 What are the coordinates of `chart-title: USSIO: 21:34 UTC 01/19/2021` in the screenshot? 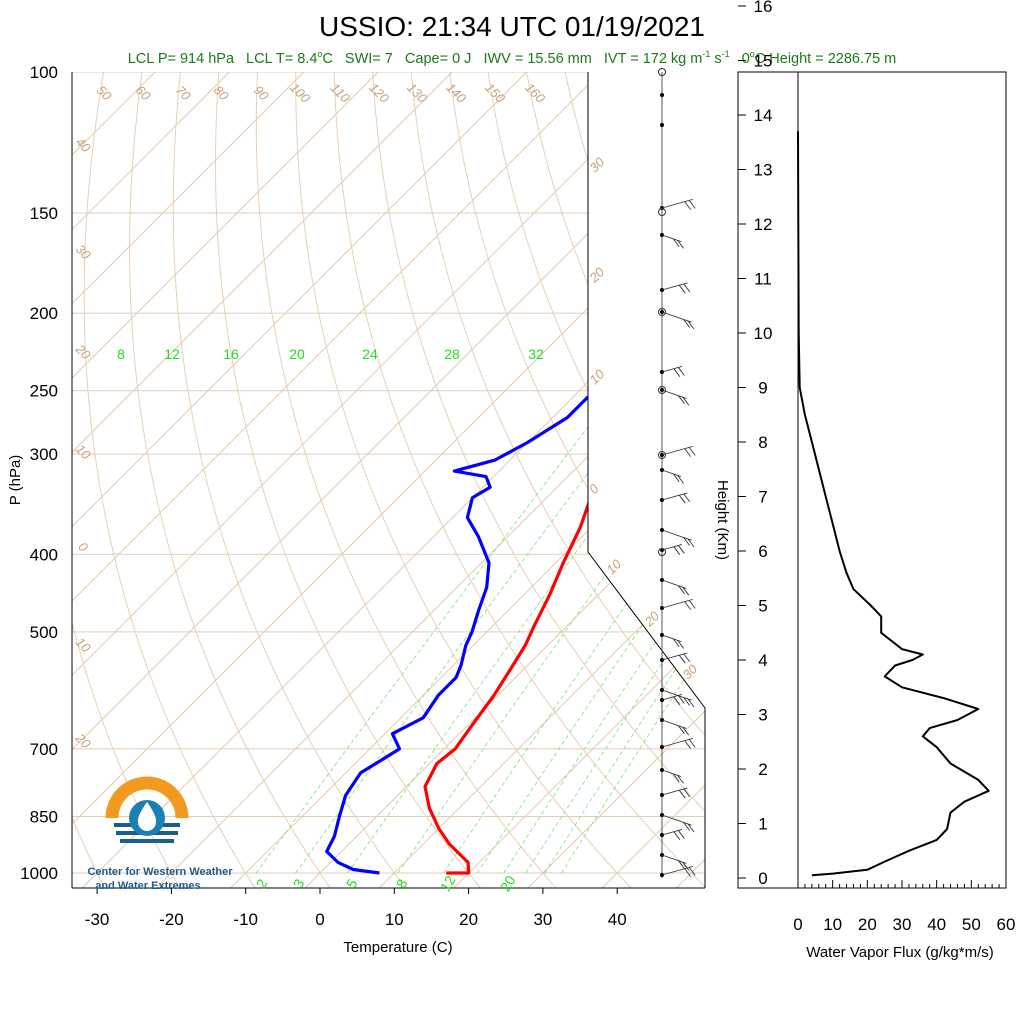 It's located at (512, 26).